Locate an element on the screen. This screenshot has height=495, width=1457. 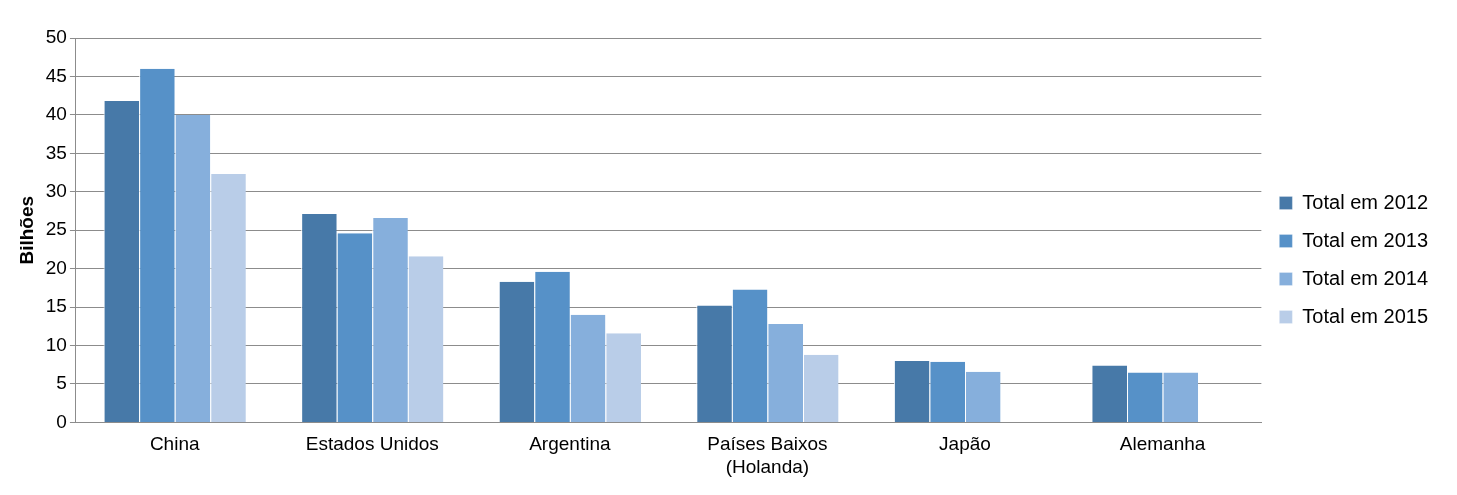
y-axis-title: Bilhões is located at coordinates (26, 230).